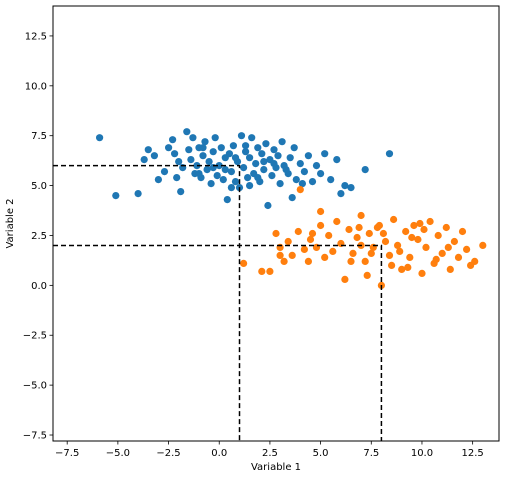 The height and width of the screenshot is (480, 506). I want to click on y-tick-label: 10.0, so click(36, 86).